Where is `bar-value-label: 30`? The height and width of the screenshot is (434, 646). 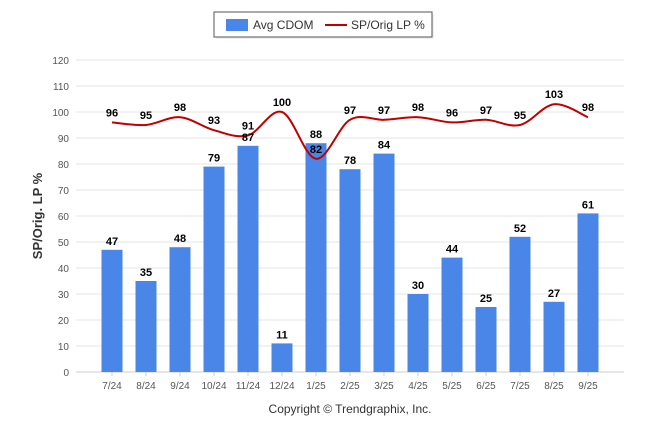 bar-value-label: 30 is located at coordinates (418, 286).